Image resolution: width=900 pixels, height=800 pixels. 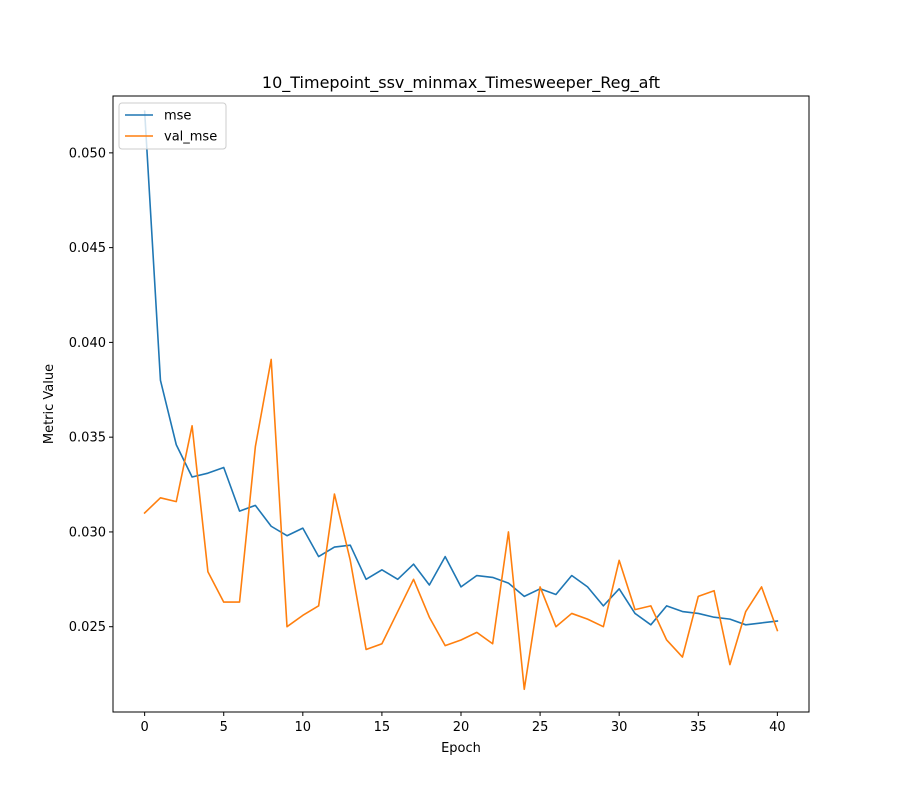 What do you see at coordinates (87, 343) in the screenshot?
I see `y-tick-label: 0.040` at bounding box center [87, 343].